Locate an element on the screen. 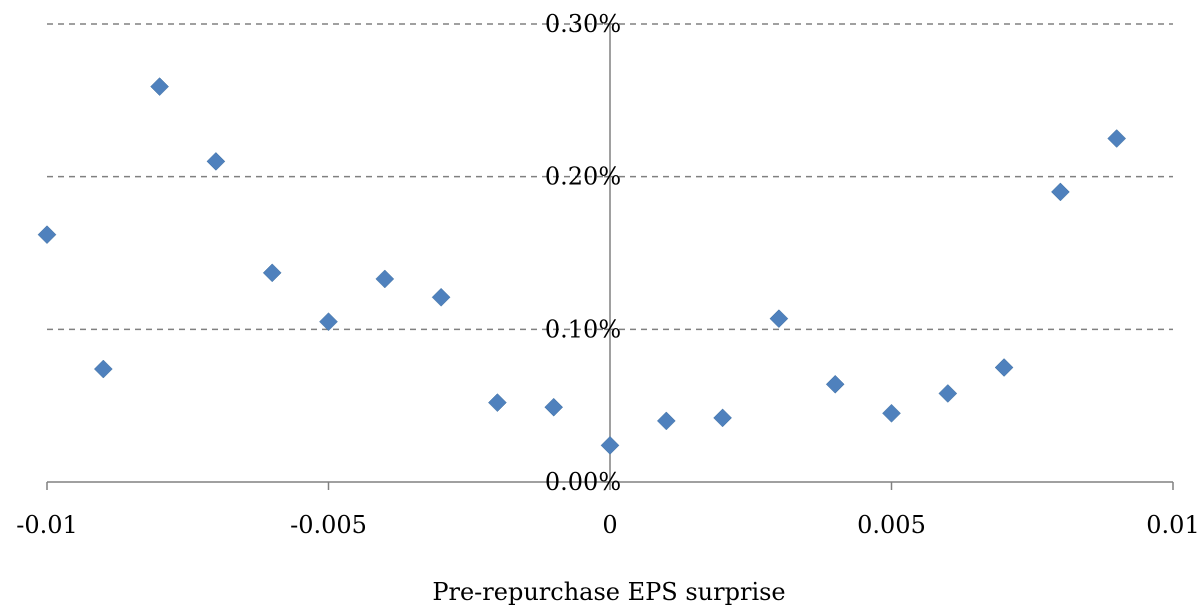 This screenshot has width=1202, height=611. x-tick-labels: -0.01 -0.005 0 0.005 0.01 is located at coordinates (607, 525).